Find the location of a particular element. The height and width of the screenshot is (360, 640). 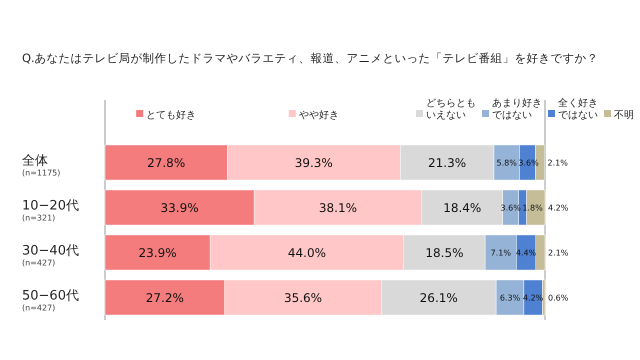

text: 35.6% is located at coordinates (303, 298).